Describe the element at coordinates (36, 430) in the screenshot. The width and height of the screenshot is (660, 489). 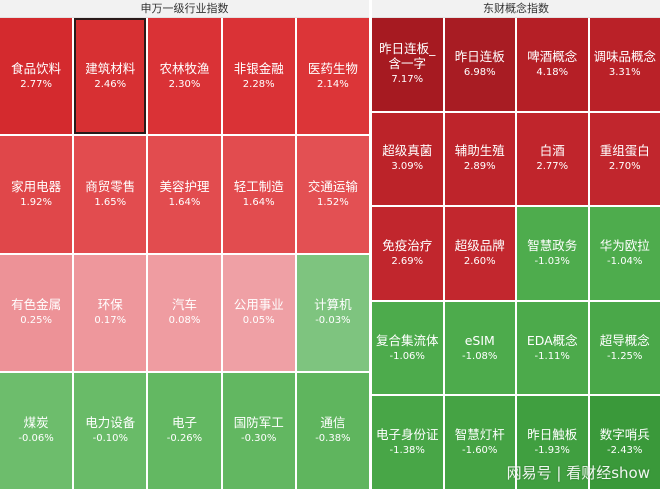
I see `industry-tile: 煤炭 -0.06%` at that location.